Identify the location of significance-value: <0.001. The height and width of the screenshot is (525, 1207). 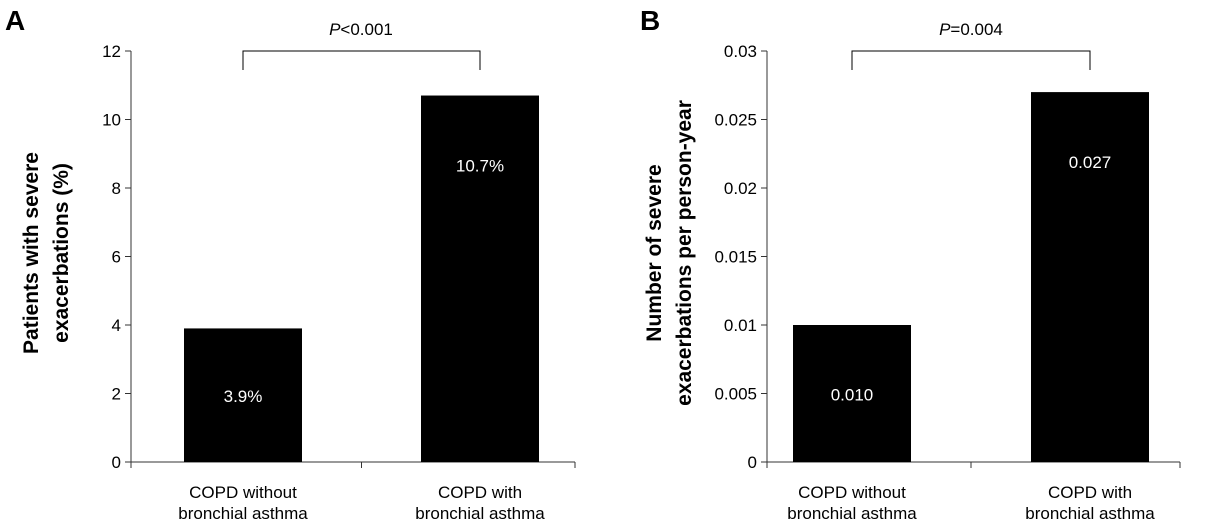
(366, 29).